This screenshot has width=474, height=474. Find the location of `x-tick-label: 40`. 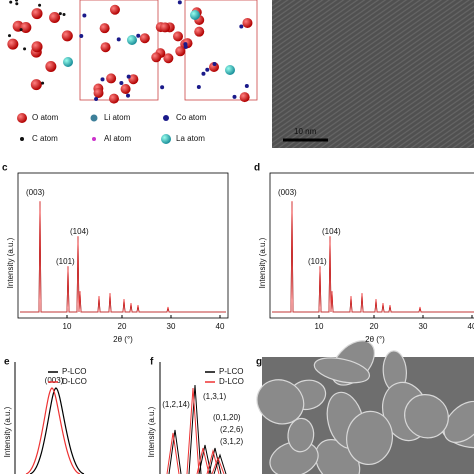

x-tick-label: 40 is located at coordinates (220, 326).